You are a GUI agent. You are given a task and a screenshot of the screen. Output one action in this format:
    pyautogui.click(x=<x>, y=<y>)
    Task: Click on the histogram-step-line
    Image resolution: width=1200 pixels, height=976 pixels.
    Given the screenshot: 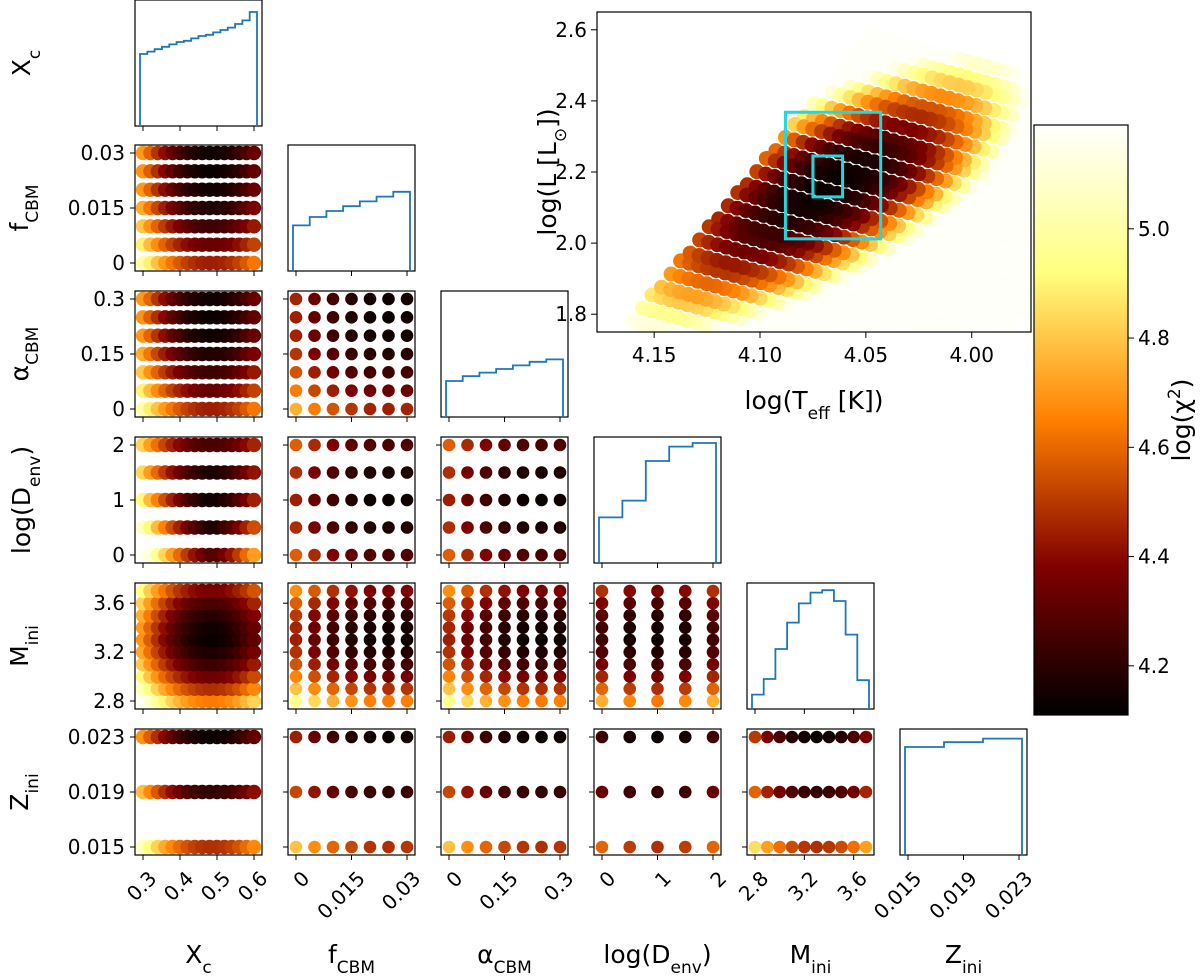 What is the action you would take?
    pyautogui.click(x=198, y=68)
    